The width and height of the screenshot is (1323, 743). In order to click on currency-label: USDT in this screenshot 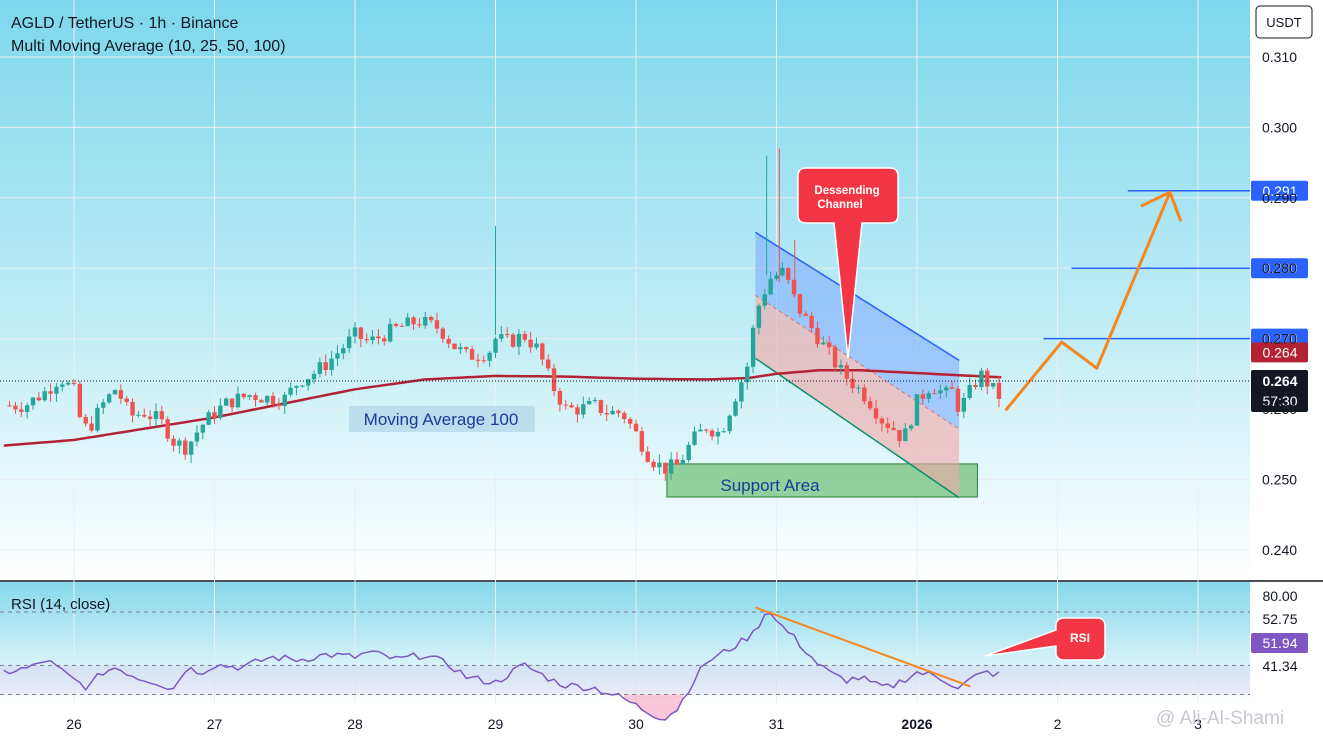, I will do `click(1283, 22)`.